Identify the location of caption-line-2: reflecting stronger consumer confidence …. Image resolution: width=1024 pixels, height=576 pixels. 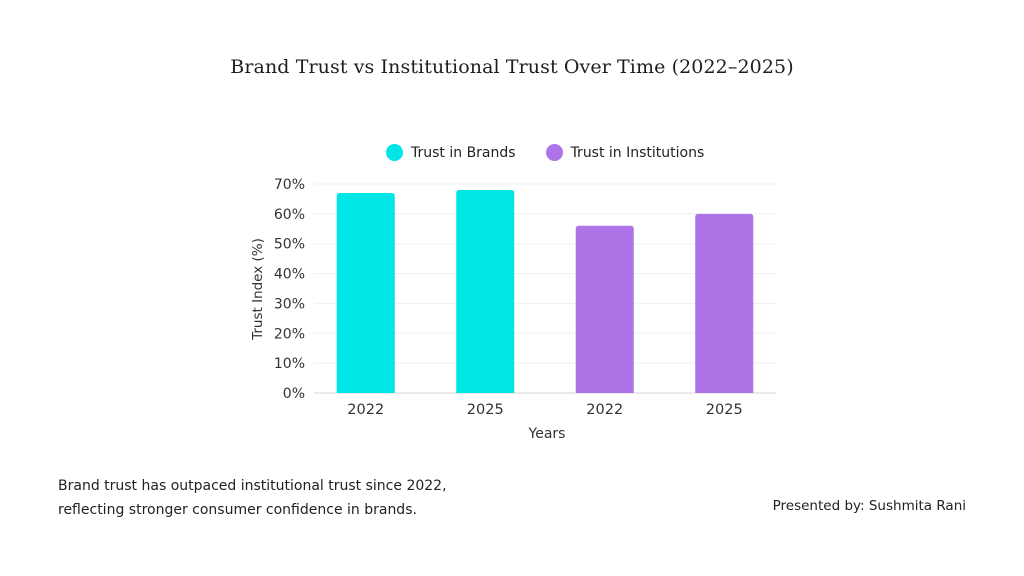
(237, 510).